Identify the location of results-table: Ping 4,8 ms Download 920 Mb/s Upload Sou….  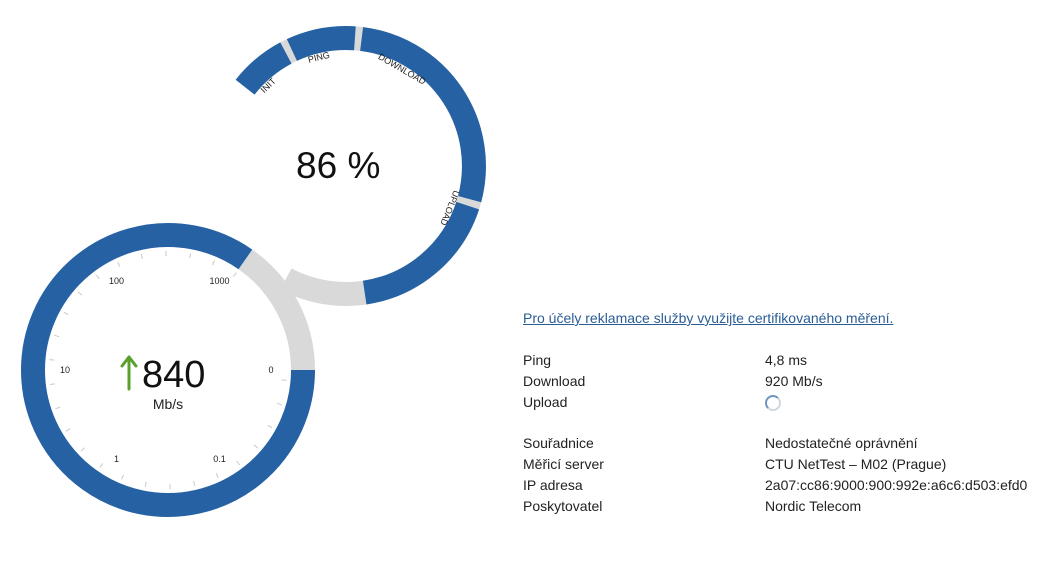
(783, 433).